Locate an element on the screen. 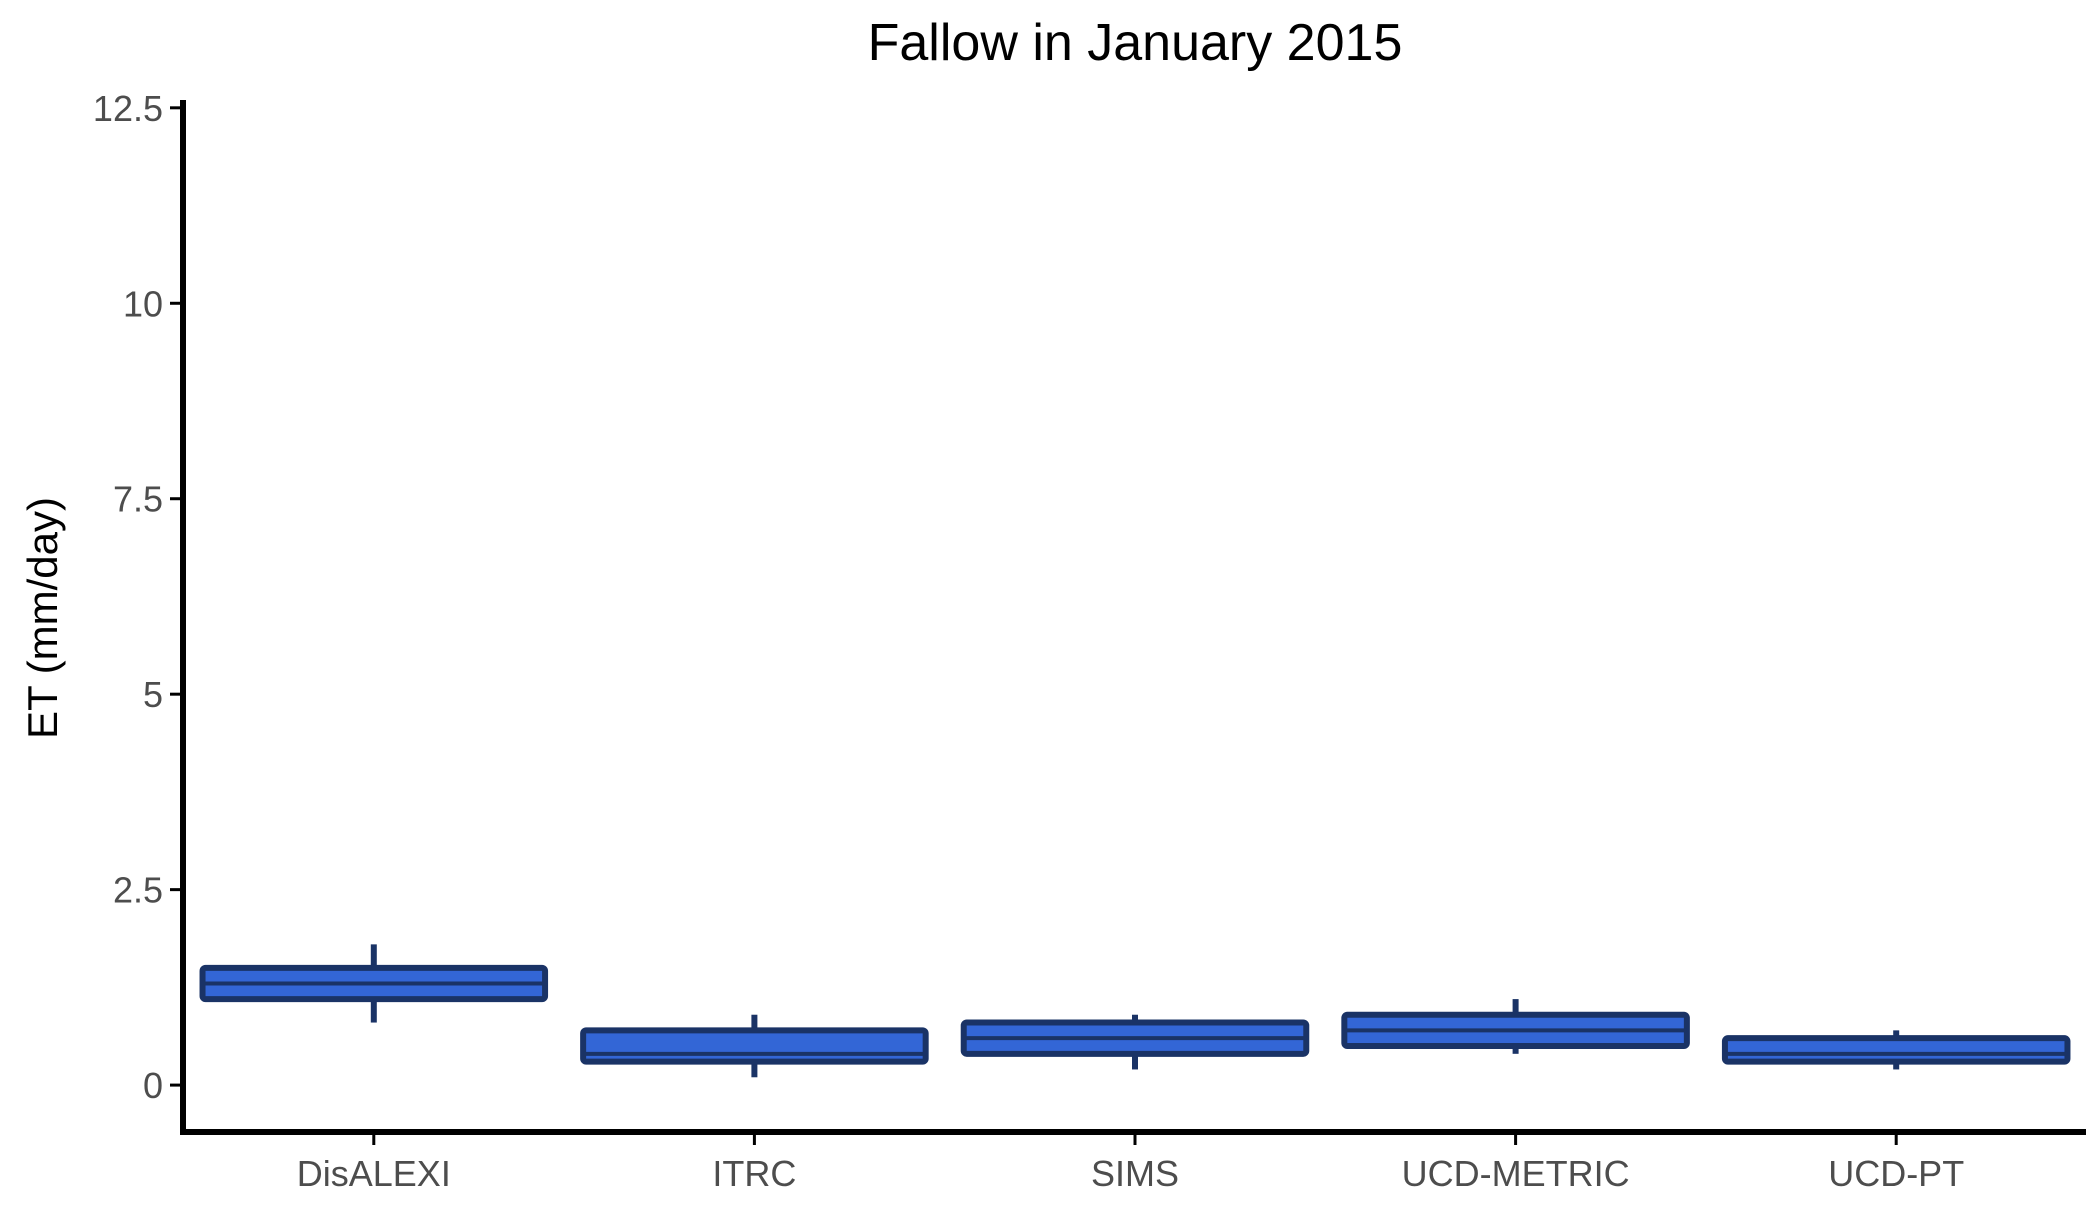 The height and width of the screenshot is (1205, 2100). y-tick-label: 5 is located at coordinates (153, 694).